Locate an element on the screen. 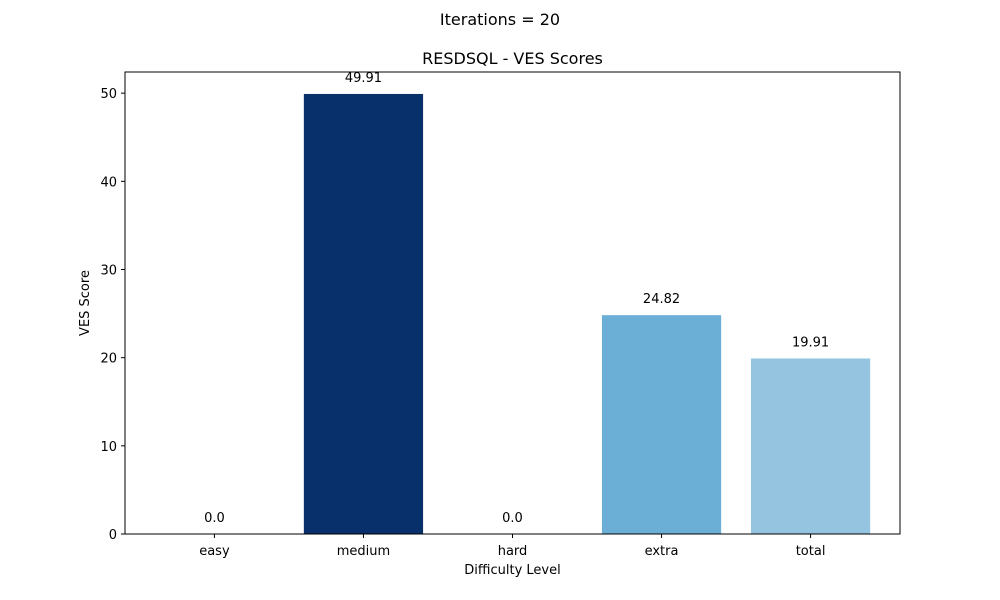  bar-total is located at coordinates (810, 446).